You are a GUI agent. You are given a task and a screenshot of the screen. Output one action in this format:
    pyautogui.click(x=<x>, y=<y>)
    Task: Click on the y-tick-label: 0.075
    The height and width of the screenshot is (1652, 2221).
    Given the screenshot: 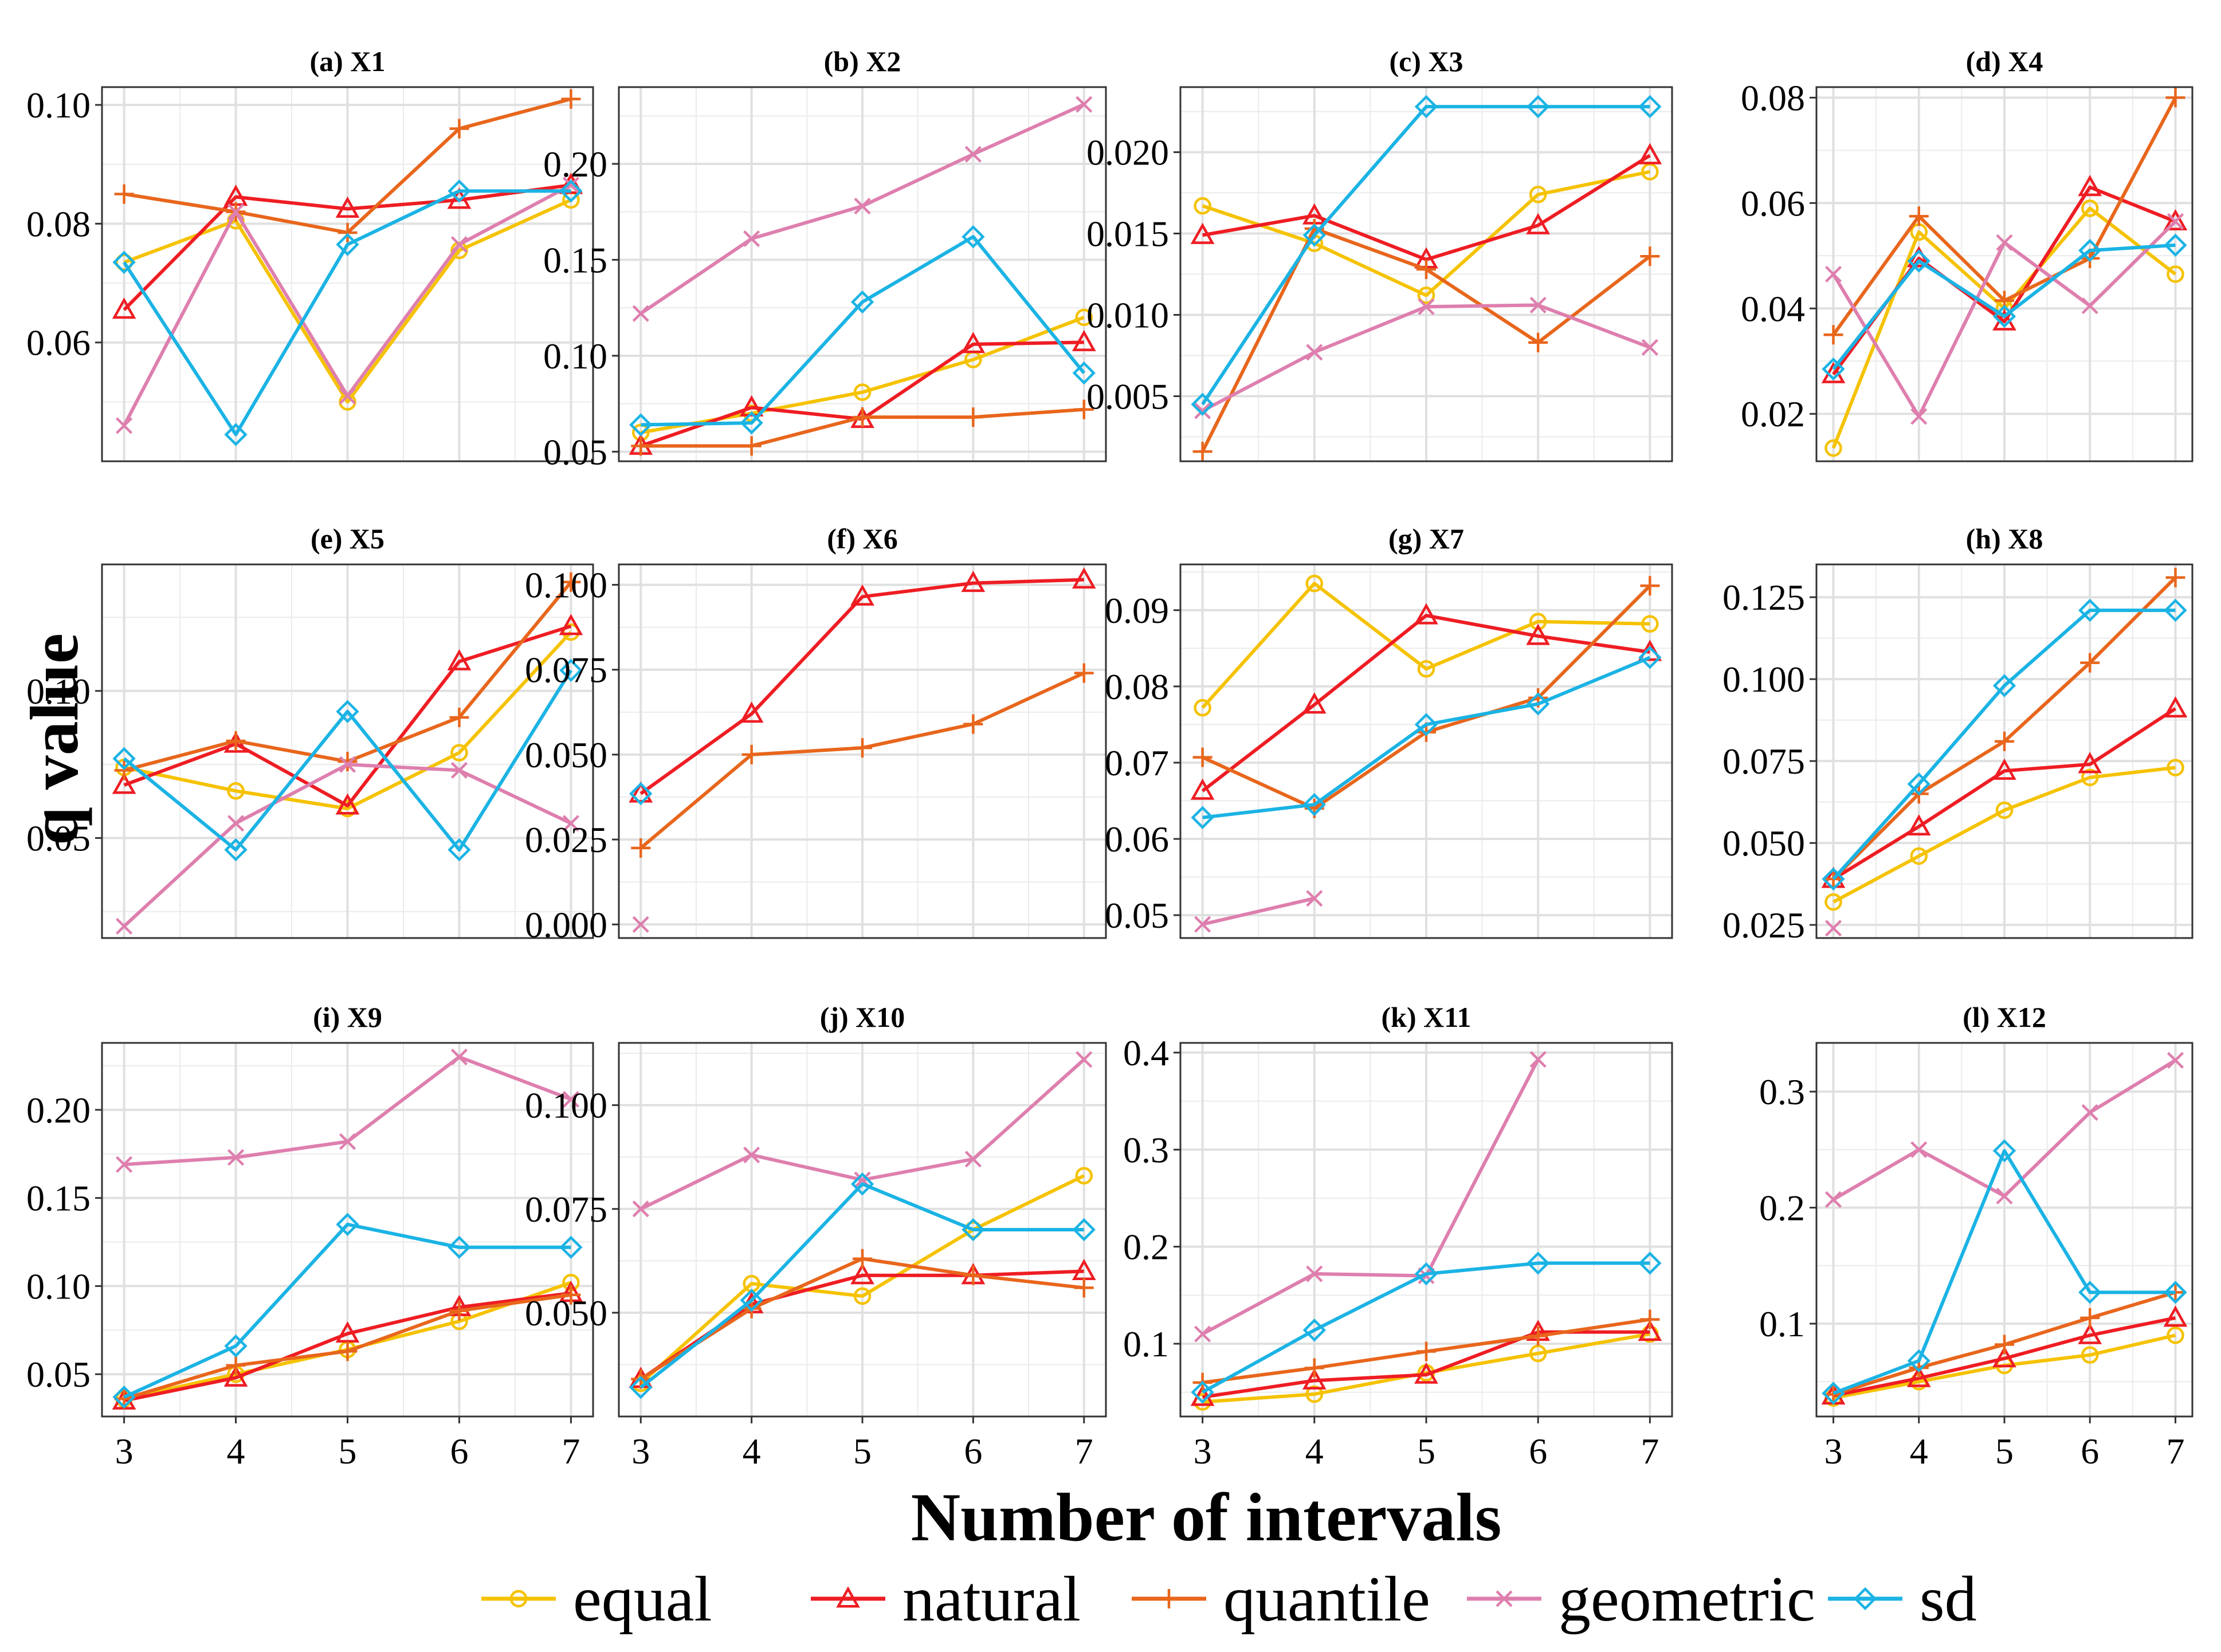 What is the action you would take?
    pyautogui.click(x=566, y=1209)
    